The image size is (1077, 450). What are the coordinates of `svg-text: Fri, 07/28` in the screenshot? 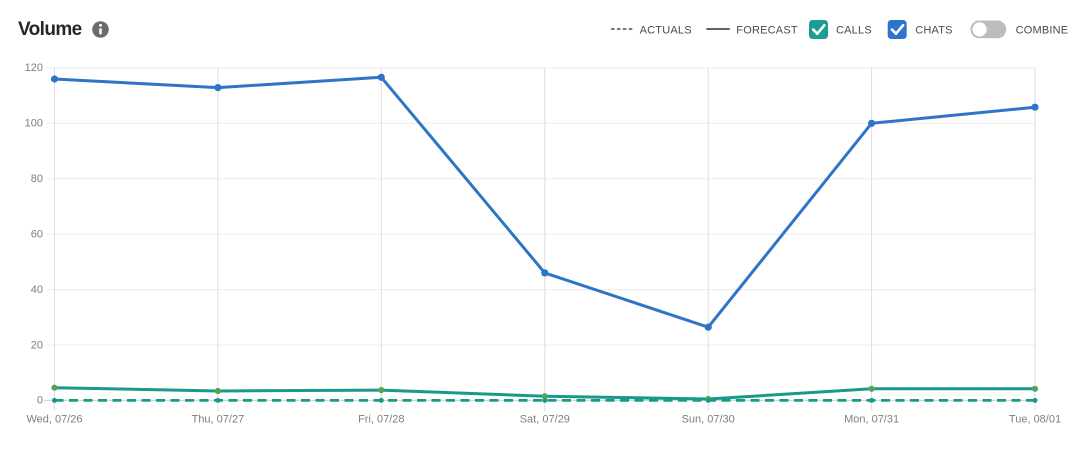 It's located at (381, 419).